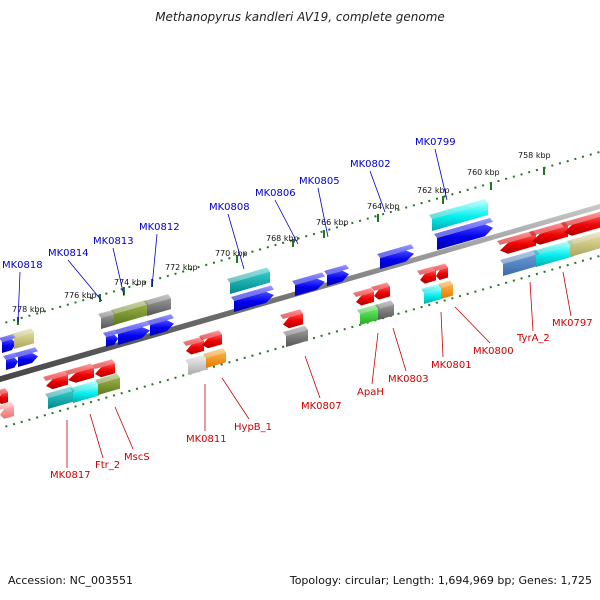 This screenshot has width=600, height=600. Describe the element at coordinates (493, 351) in the screenshot. I see `reverse-gene-label: MK0800` at that location.